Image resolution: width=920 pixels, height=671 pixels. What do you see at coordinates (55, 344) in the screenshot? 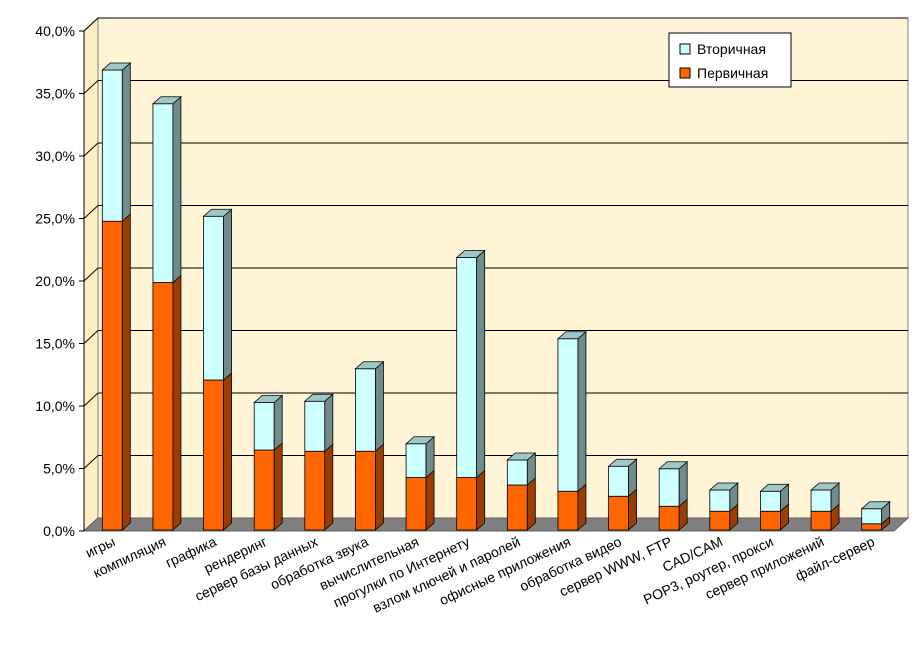
I see `y-tick-label: 15,0%` at bounding box center [55, 344].